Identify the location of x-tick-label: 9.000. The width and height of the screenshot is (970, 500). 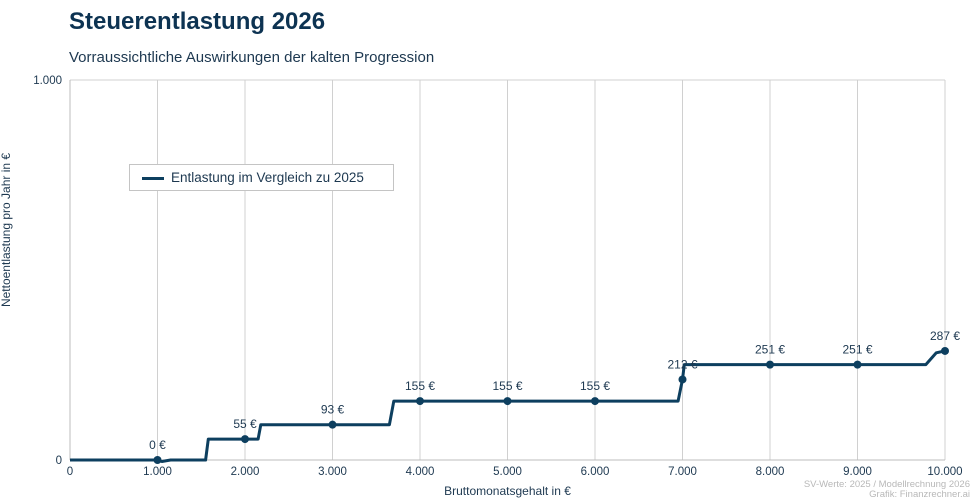
(857, 472).